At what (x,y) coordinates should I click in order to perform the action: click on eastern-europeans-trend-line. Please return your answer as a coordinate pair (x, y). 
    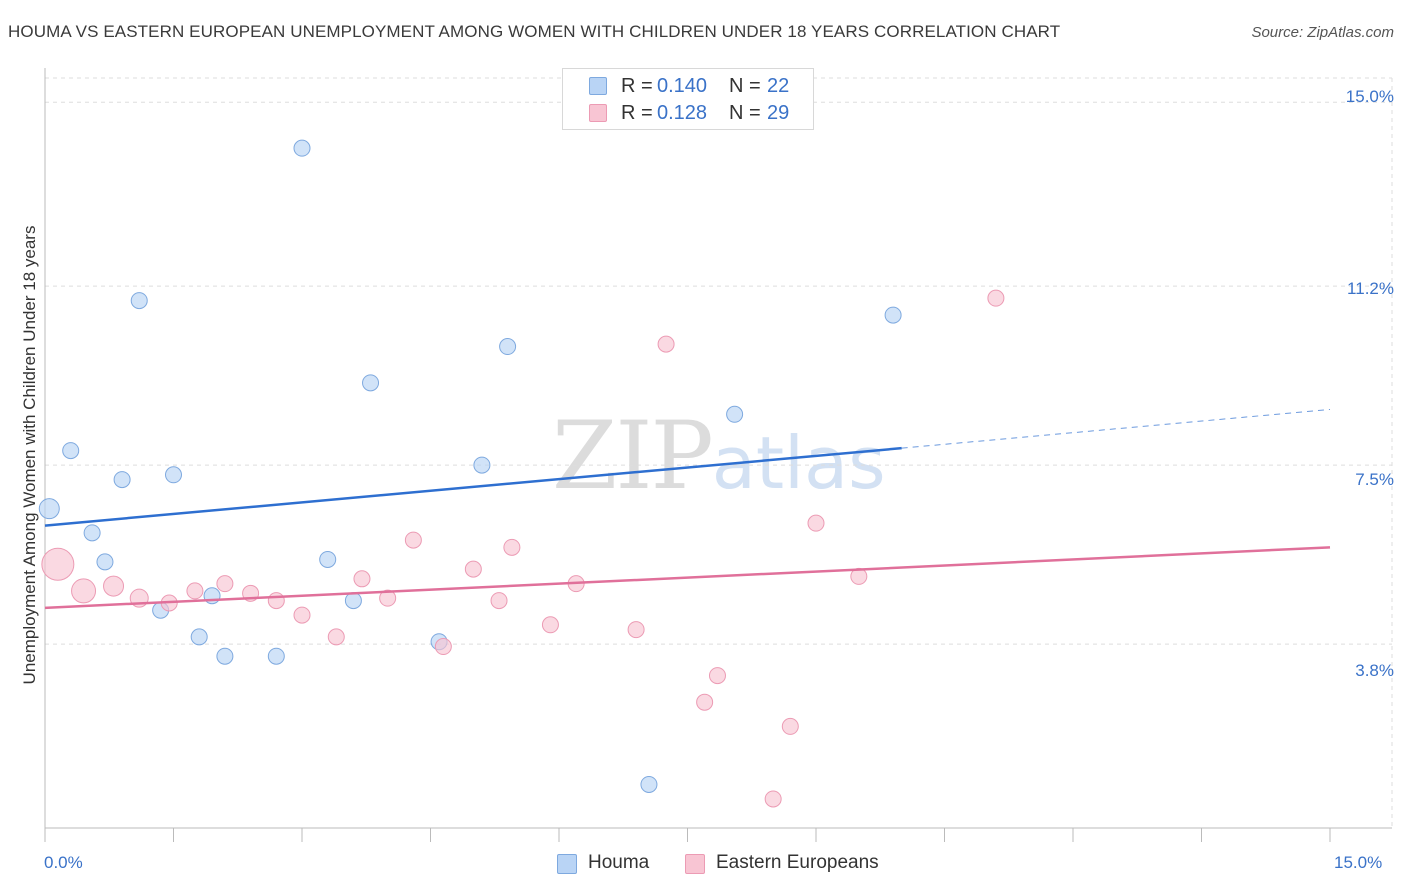
    Looking at the image, I should click on (687, 578).